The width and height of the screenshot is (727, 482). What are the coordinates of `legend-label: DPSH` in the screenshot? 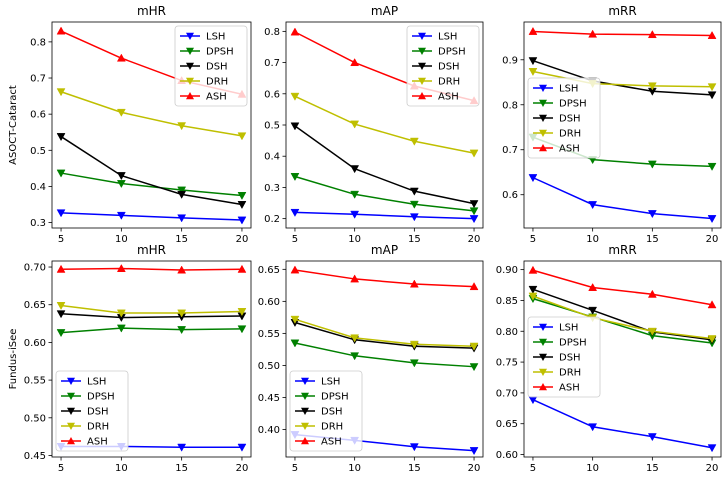 It's located at (452, 52).